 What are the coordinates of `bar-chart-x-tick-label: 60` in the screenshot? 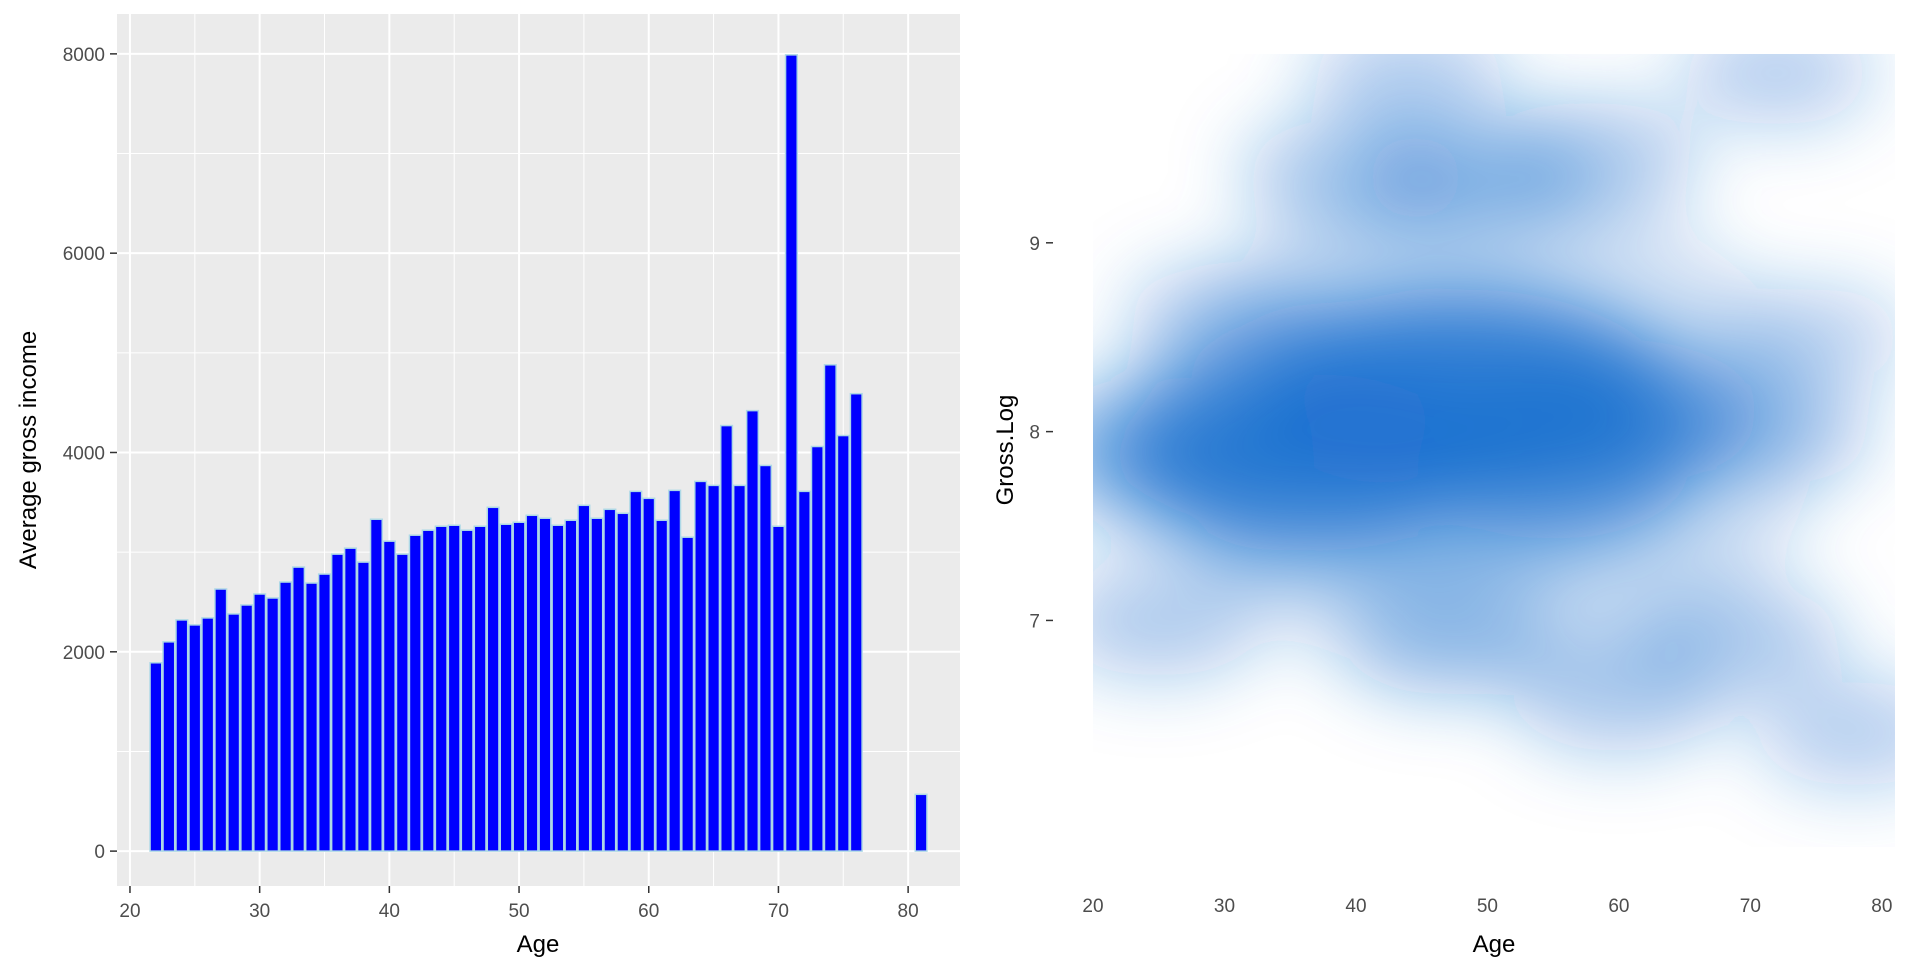 It's located at (648, 911).